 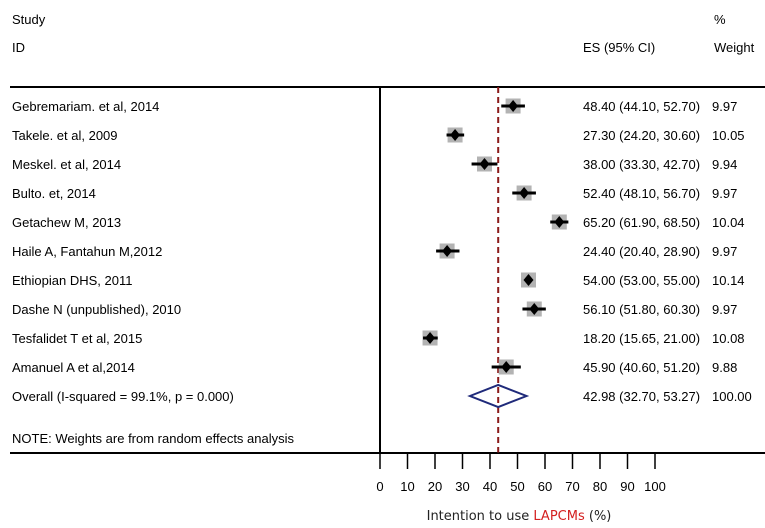 I want to click on overall-ci-text: 42.98 (32.70, 53.27), so click(x=641, y=396).